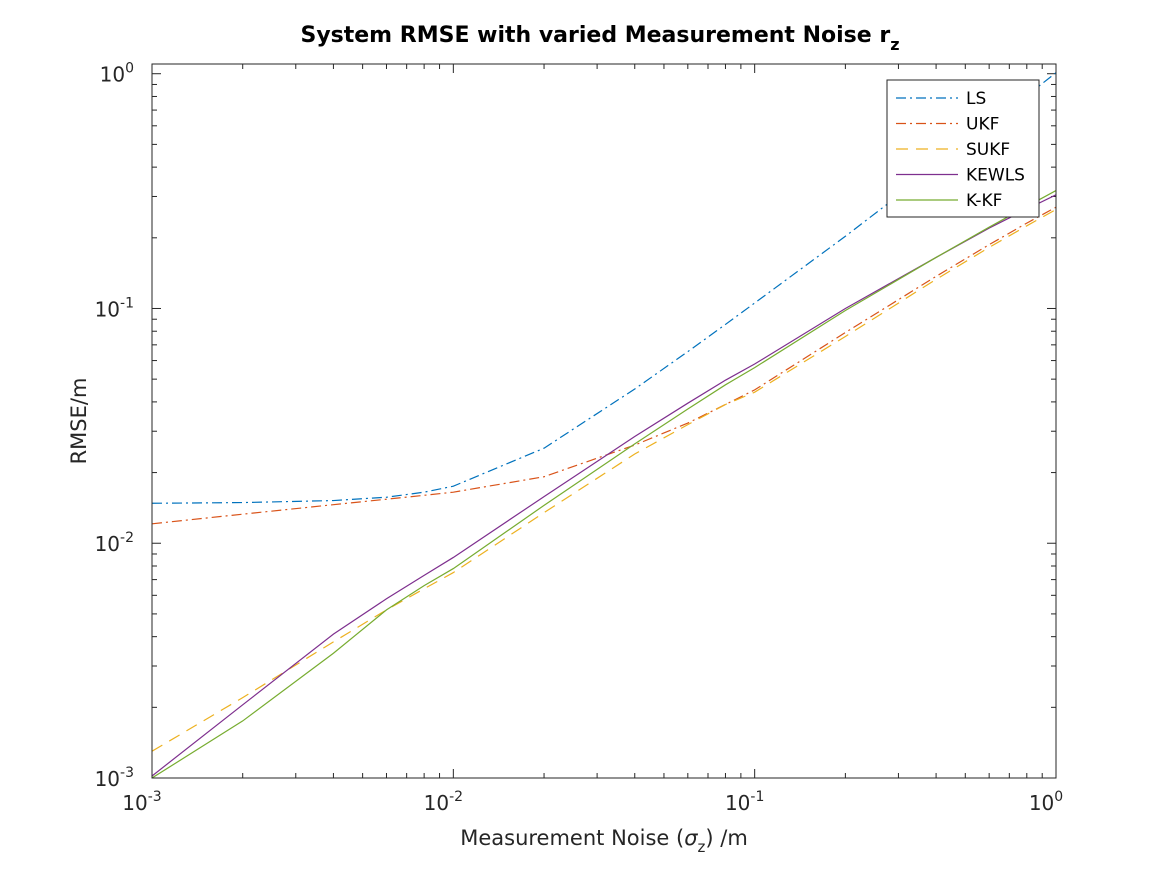  I want to click on x-axis-label: Measurement Noise (σz) /m, so click(604, 841).